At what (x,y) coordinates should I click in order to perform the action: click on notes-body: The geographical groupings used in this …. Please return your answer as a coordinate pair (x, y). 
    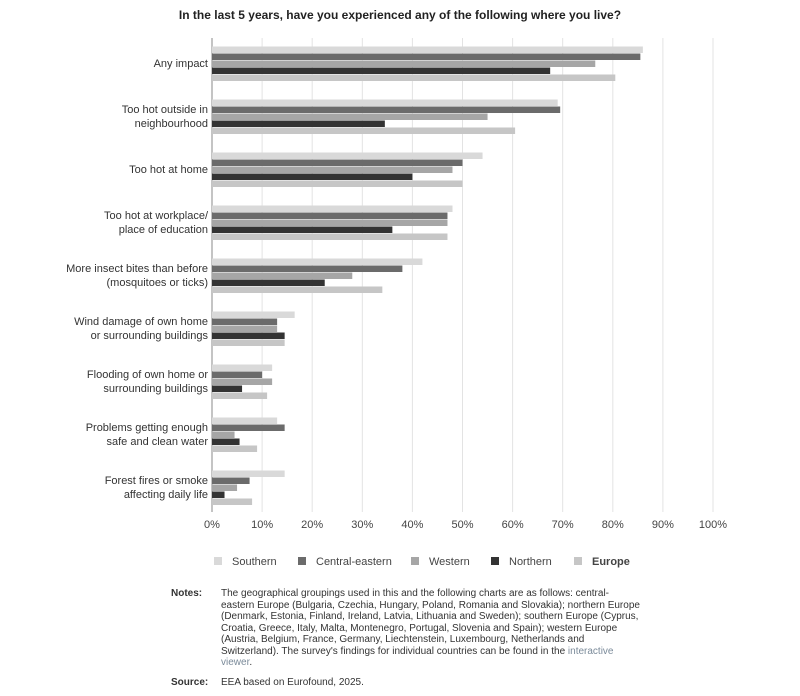
    Looking at the image, I should click on (431, 628).